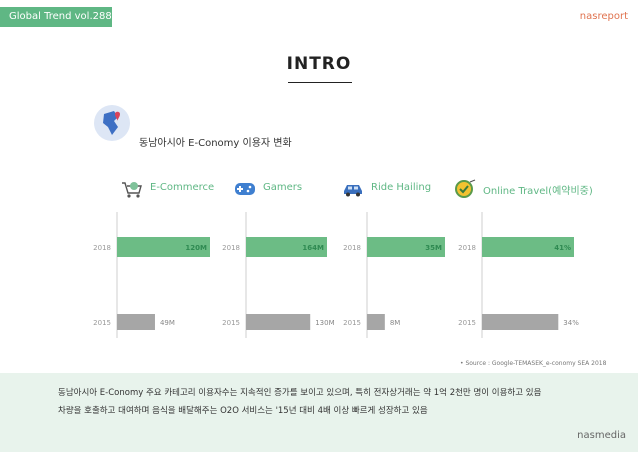 The height and width of the screenshot is (452, 638). I want to click on brand-name: nasreport, so click(603, 16).